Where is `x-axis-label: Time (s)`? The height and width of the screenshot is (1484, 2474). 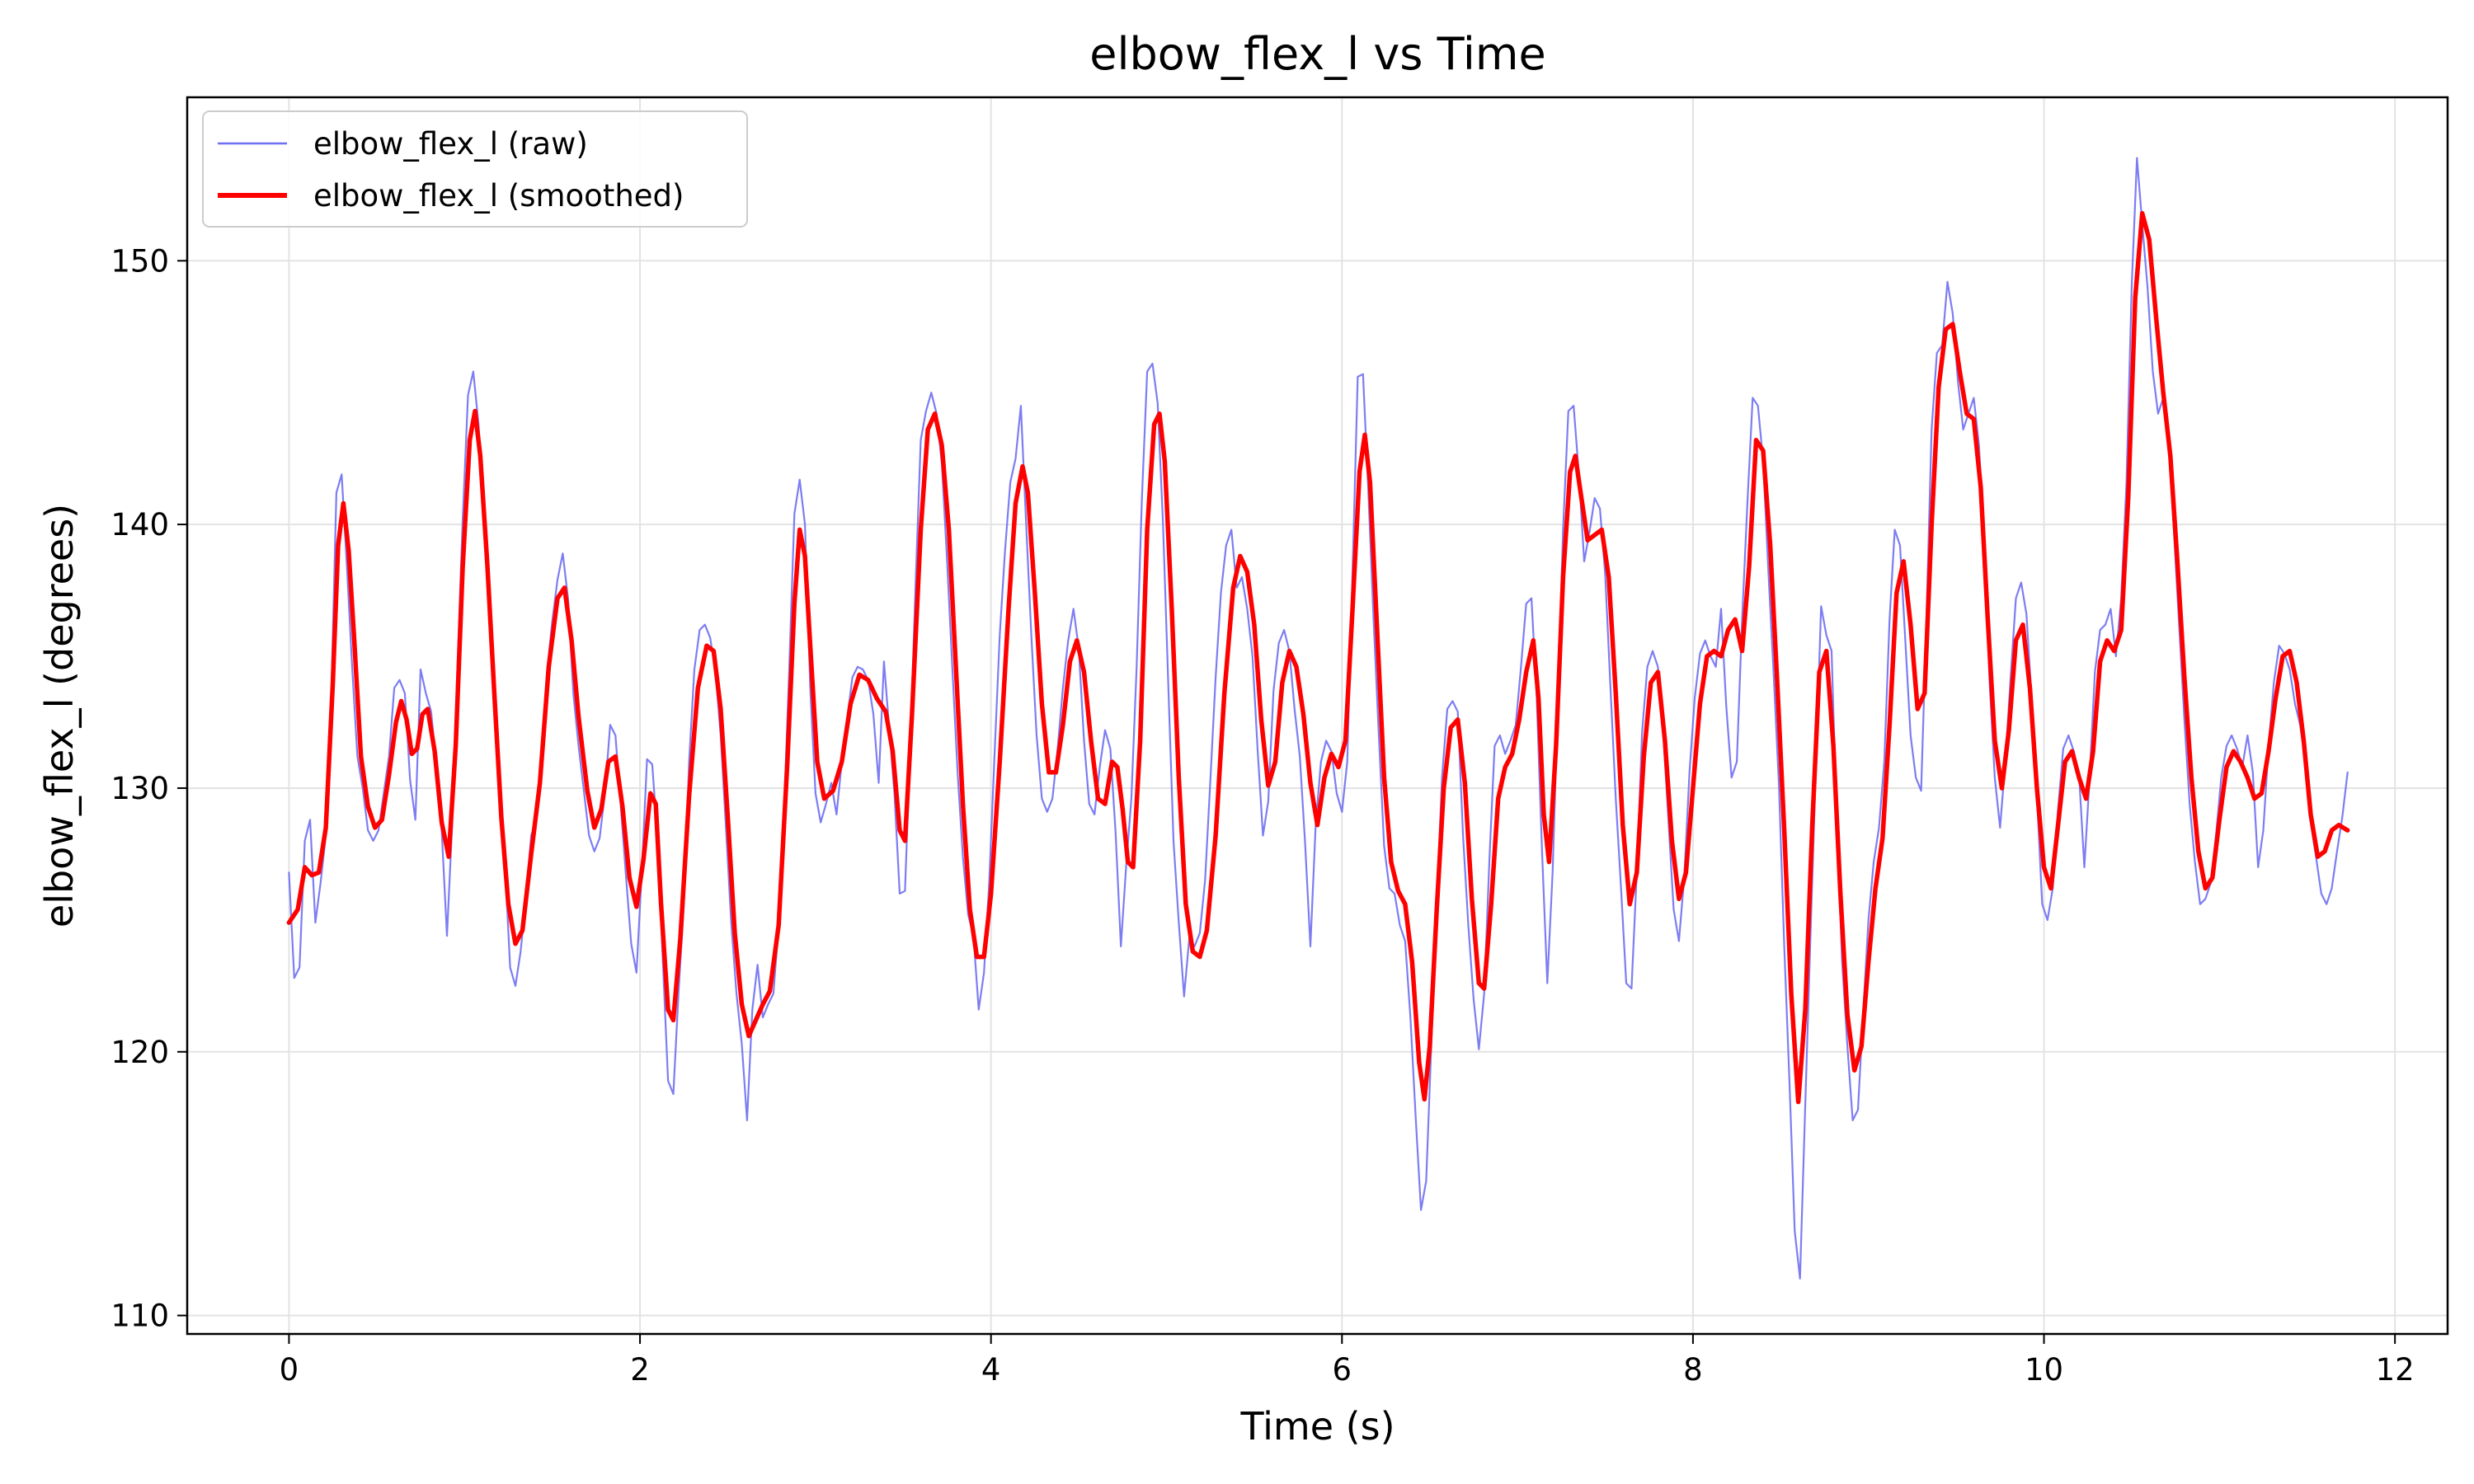 x-axis-label: Time (s) is located at coordinates (1317, 1426).